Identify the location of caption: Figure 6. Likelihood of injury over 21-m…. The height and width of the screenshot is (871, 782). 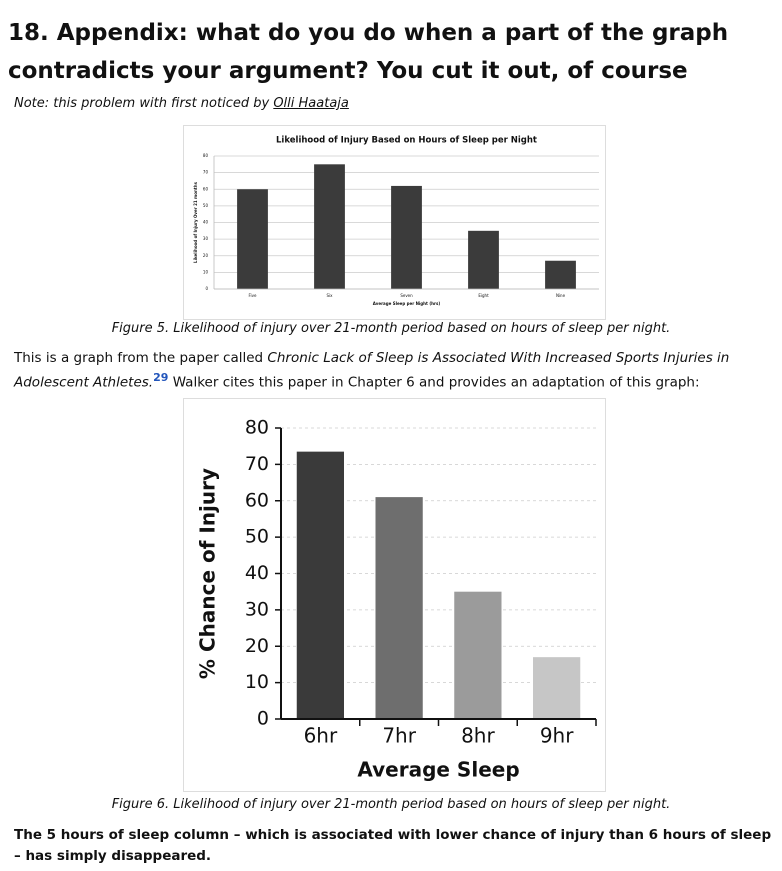
(391, 804).